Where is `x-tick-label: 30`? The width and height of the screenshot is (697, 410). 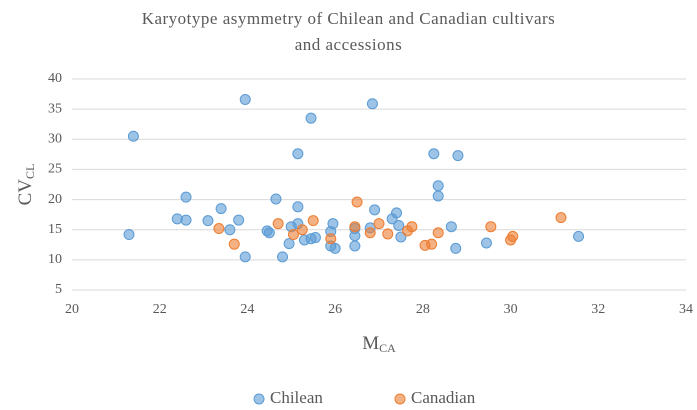 x-tick-label: 30 is located at coordinates (511, 309).